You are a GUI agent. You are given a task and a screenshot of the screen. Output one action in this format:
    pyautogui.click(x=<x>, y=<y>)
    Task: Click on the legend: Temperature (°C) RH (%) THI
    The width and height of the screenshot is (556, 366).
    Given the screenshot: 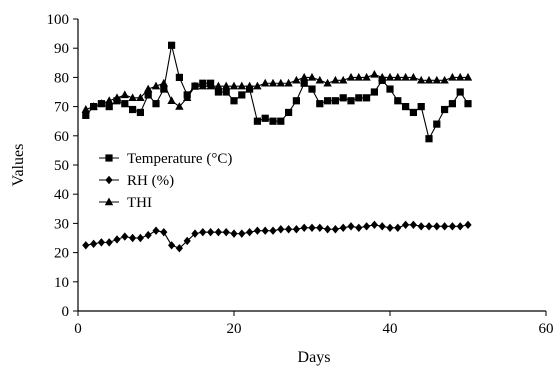 What is the action you would take?
    pyautogui.click(x=165, y=181)
    